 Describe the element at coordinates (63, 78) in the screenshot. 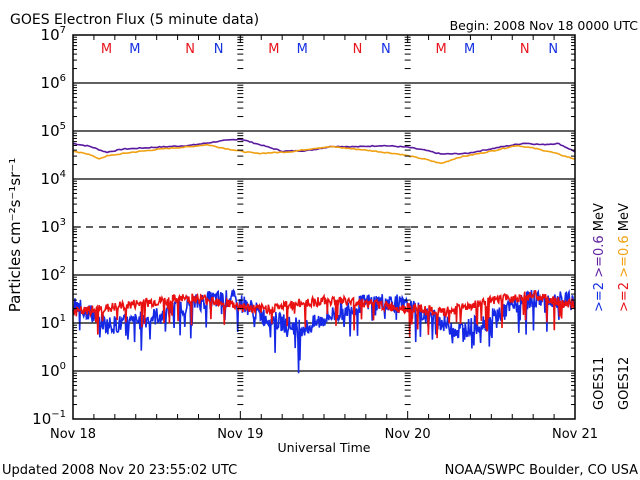

I see `y-tick-exponent: 6` at that location.